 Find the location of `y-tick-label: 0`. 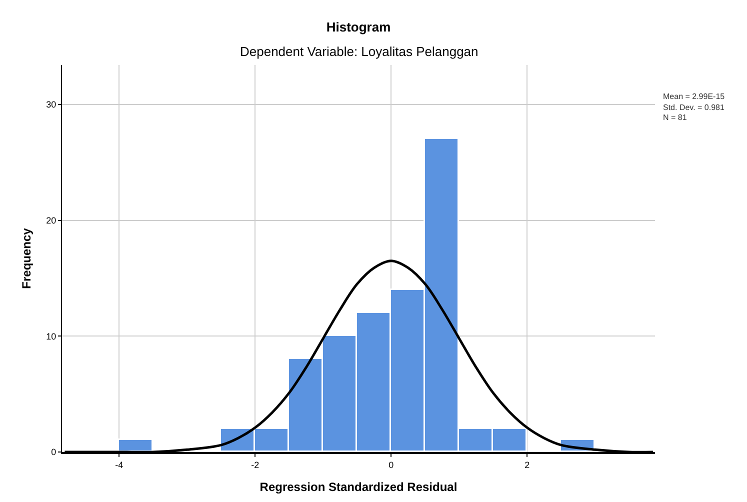

y-tick-label: 0 is located at coordinates (53, 452).